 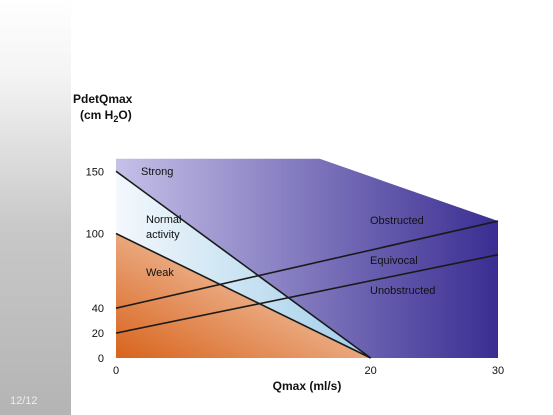 I want to click on y-tick-label-40: 40, so click(x=98, y=309).